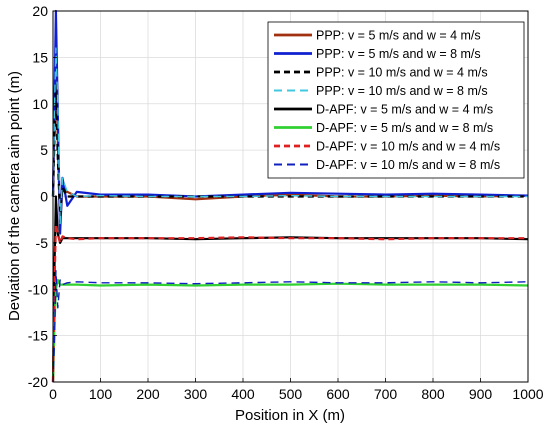 The image size is (550, 435). What do you see at coordinates (44, 150) in the screenshot?
I see `y-tick-label: 5` at bounding box center [44, 150].